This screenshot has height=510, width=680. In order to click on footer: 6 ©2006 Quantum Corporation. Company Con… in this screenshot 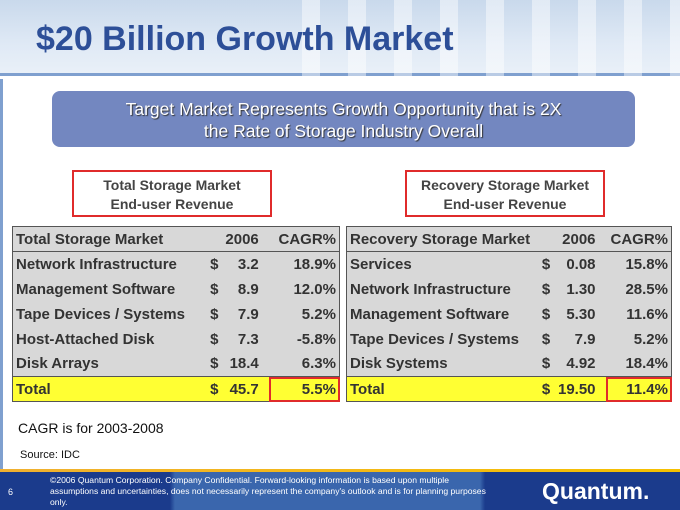, I will do `click(340, 491)`.